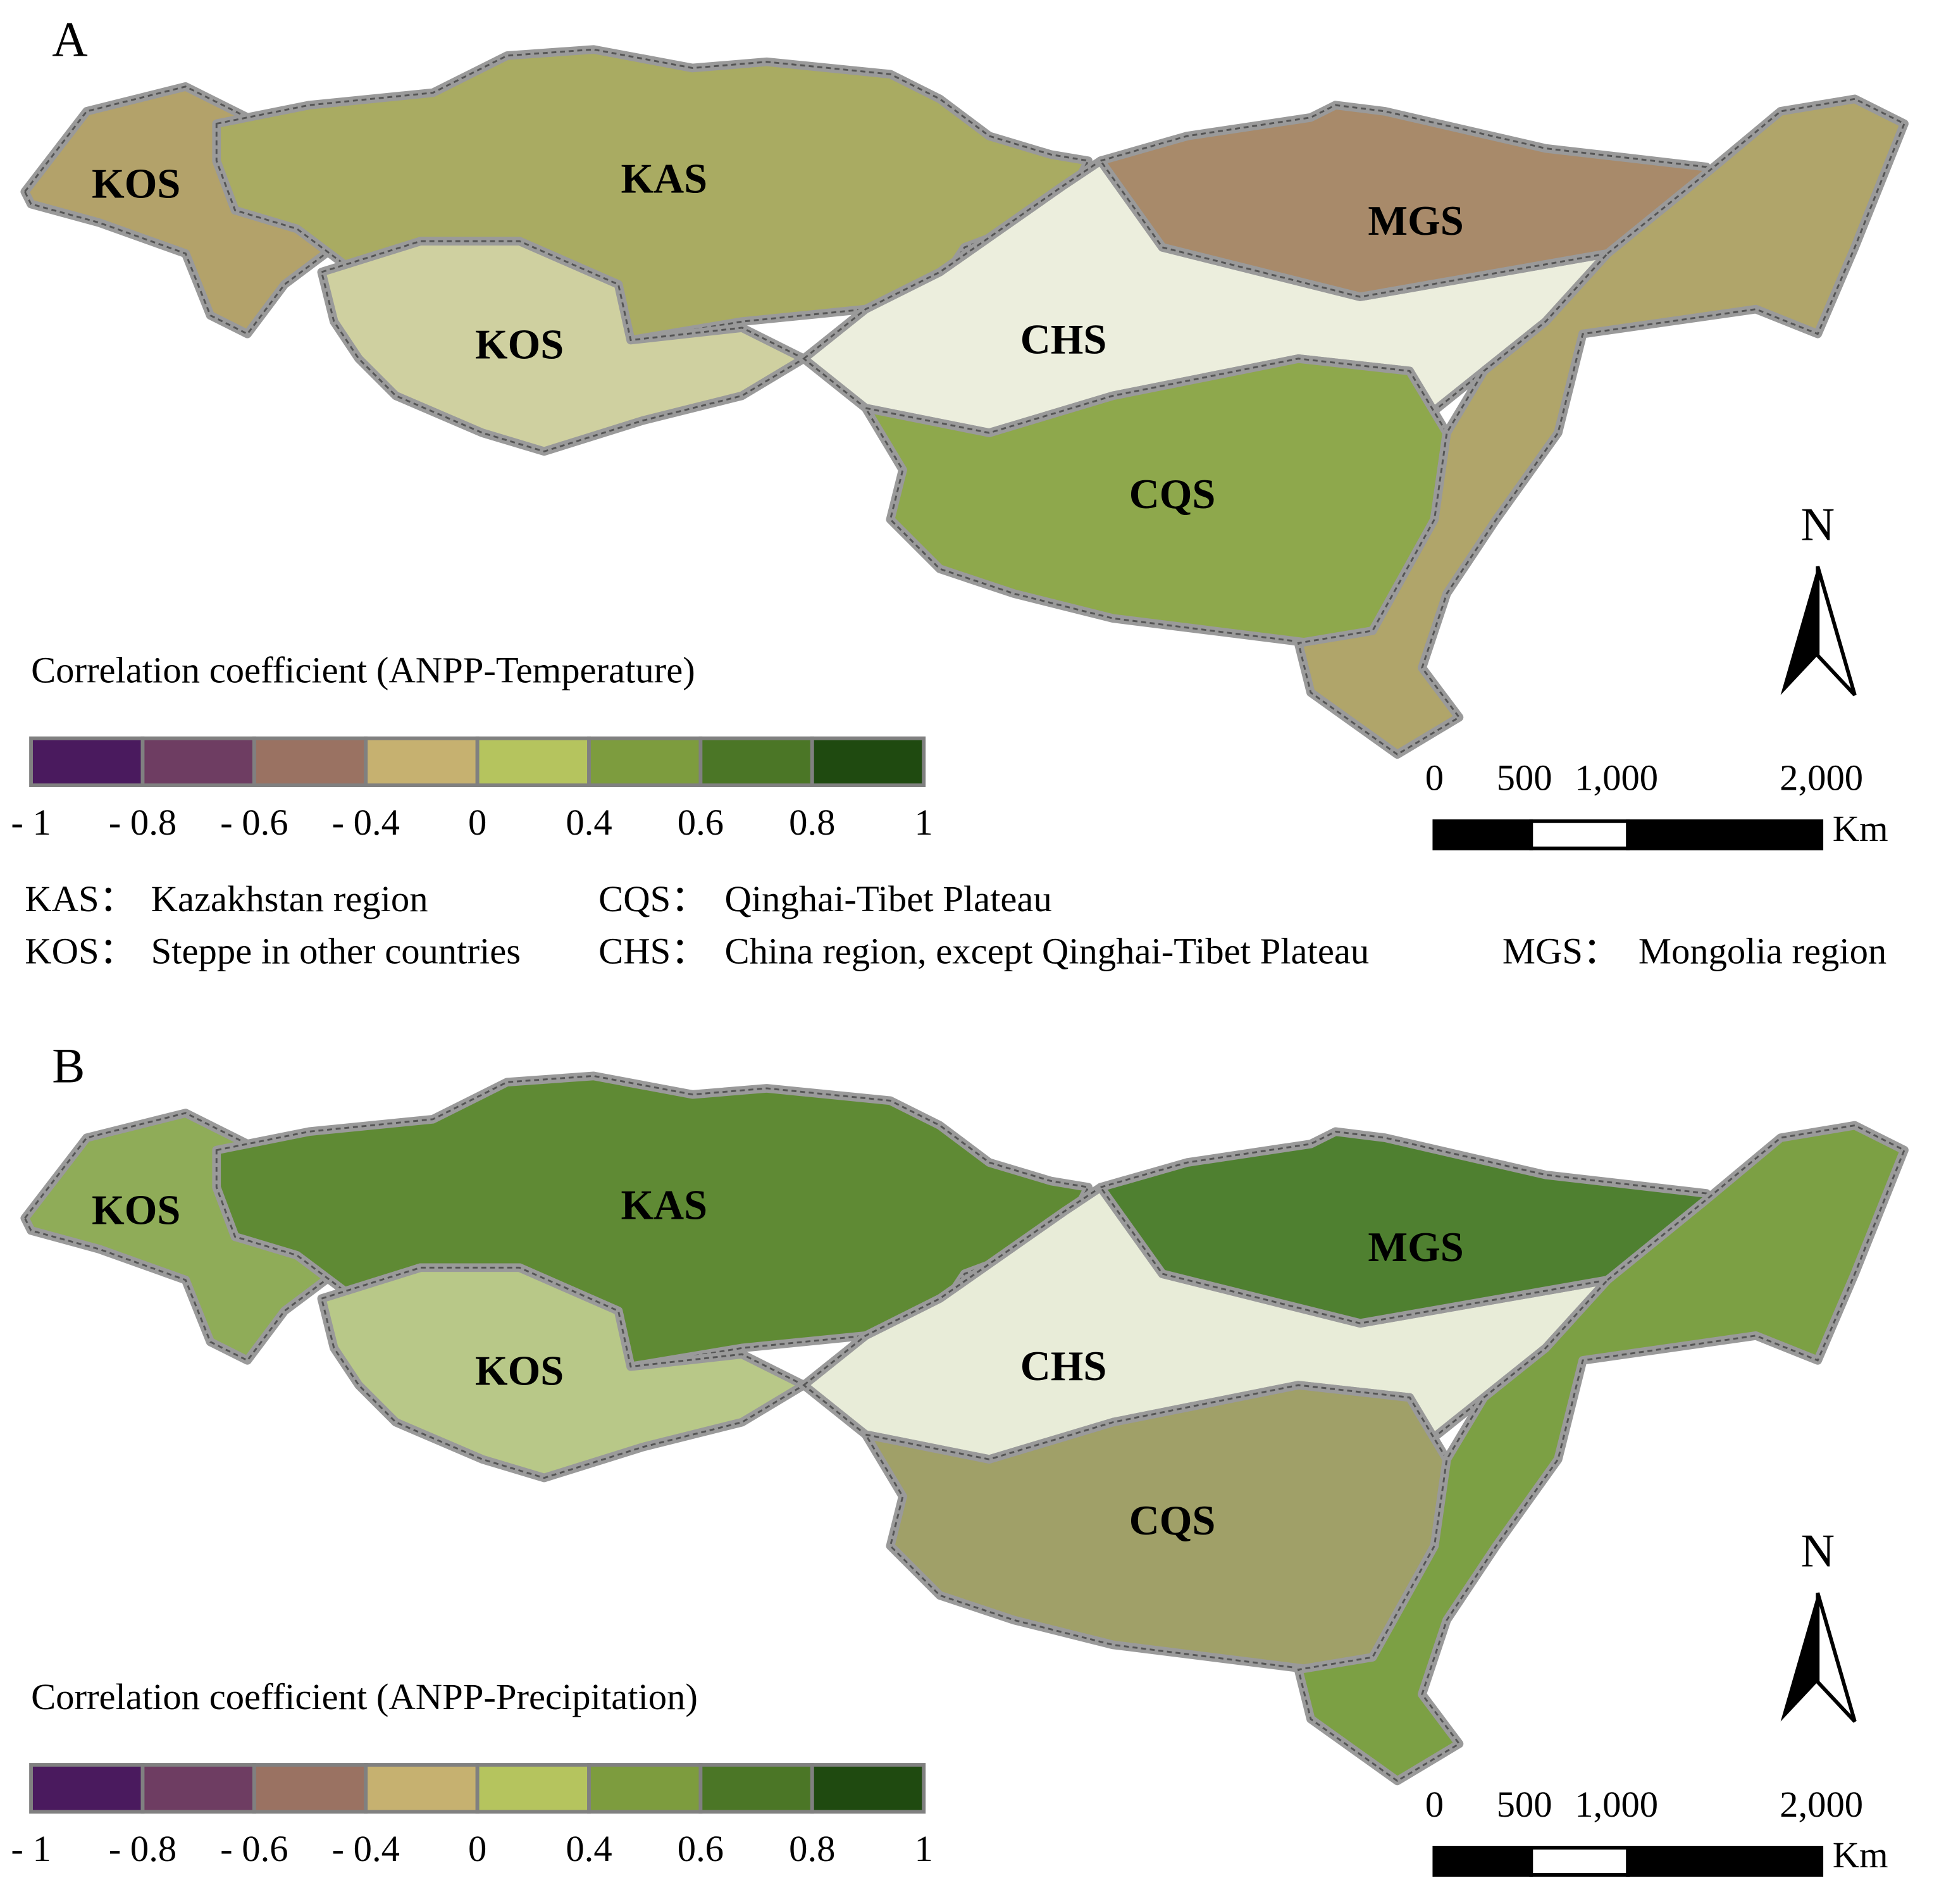 Image resolution: width=1939 pixels, height=1904 pixels. What do you see at coordinates (1561, 950) in the screenshot?
I see `key-abbr: MGS：` at bounding box center [1561, 950].